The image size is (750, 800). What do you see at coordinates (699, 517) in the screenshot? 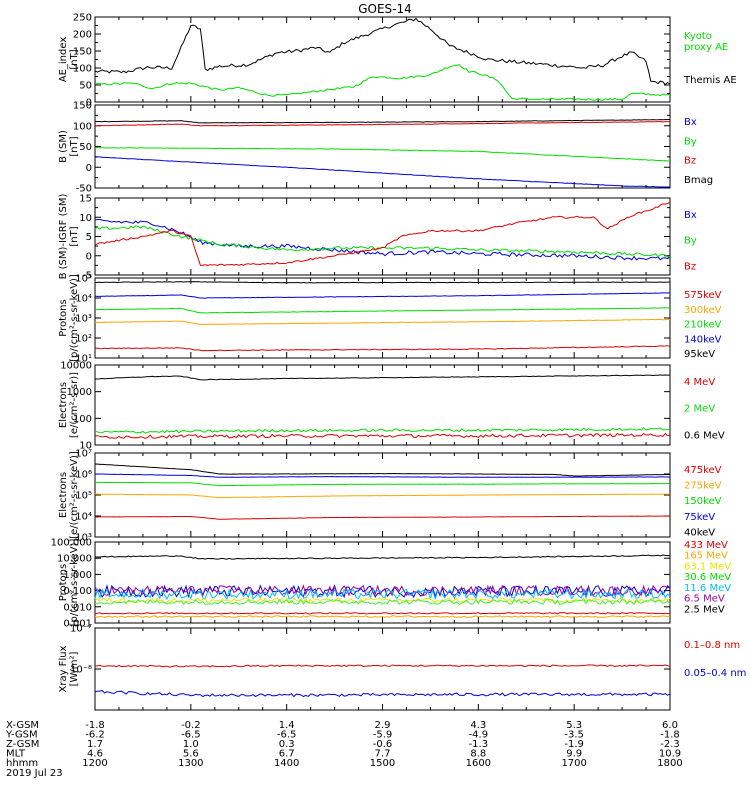
I see `legend-entry: 75keV` at bounding box center [699, 517].